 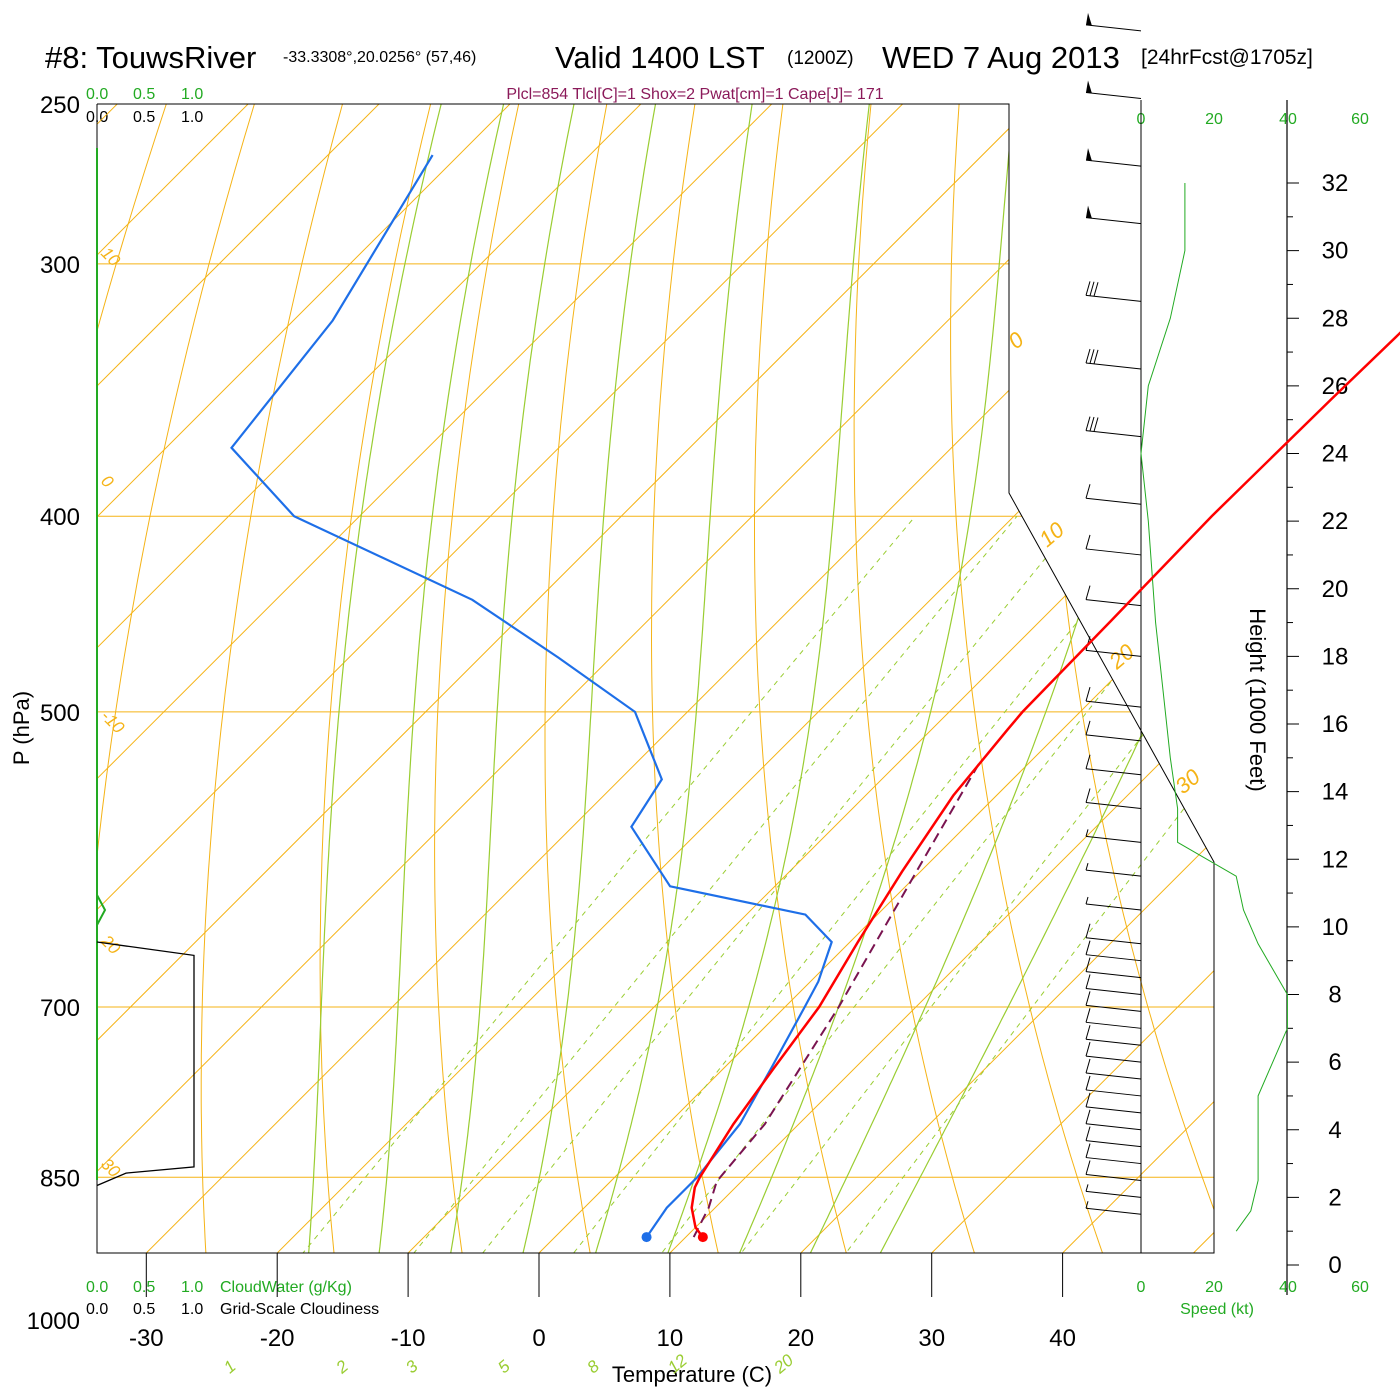 What do you see at coordinates (538, 1338) in the screenshot?
I see `x-tick-label: 0` at bounding box center [538, 1338].